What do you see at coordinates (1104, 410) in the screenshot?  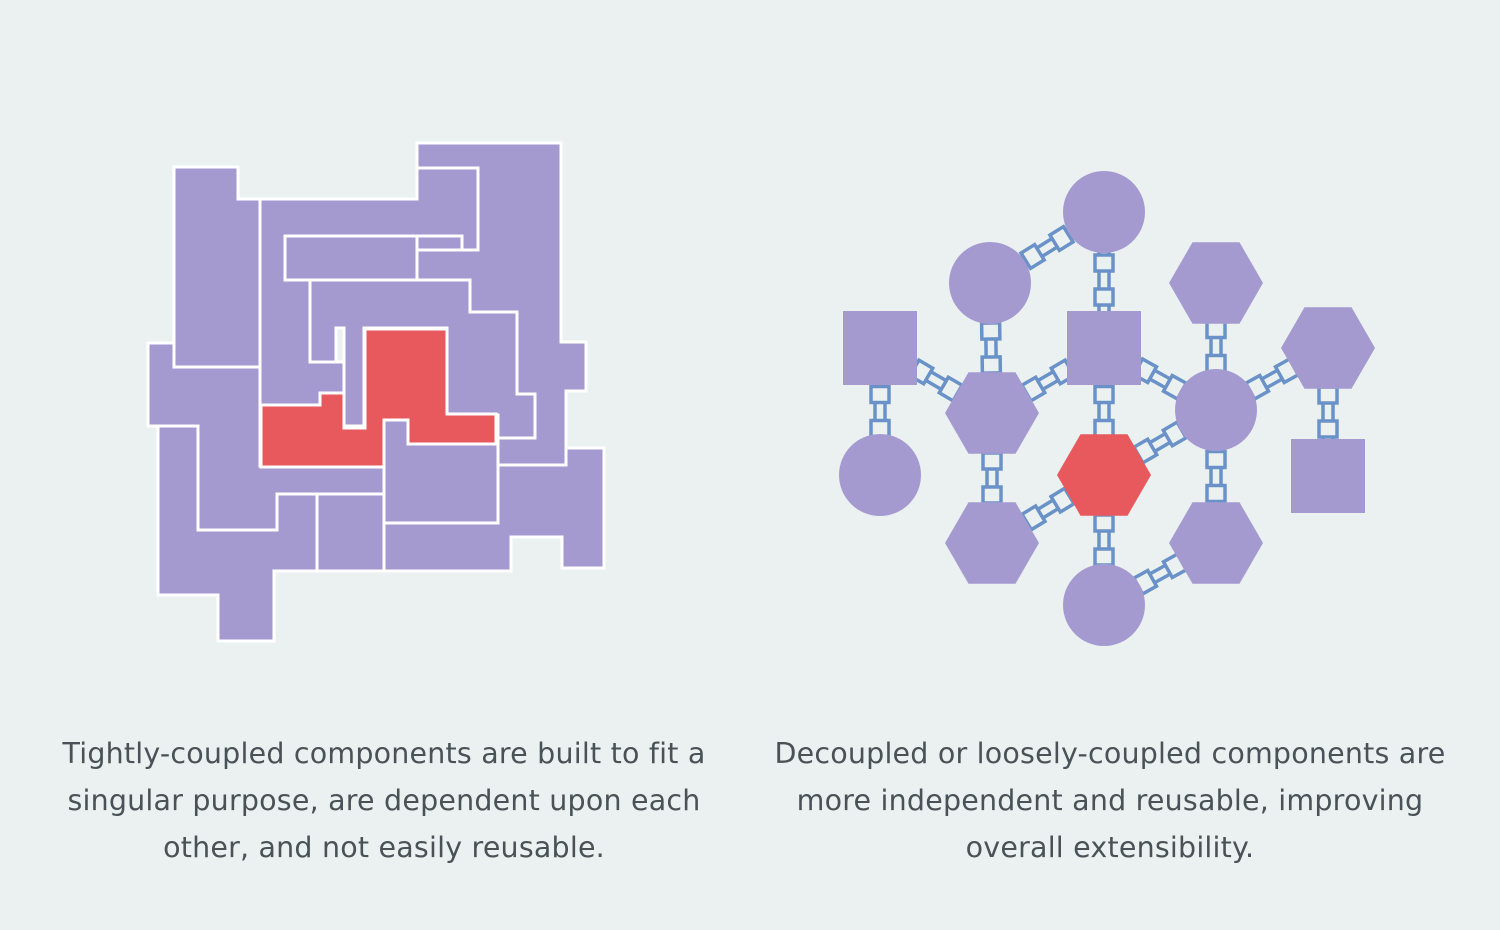 I see `connectors` at bounding box center [1104, 410].